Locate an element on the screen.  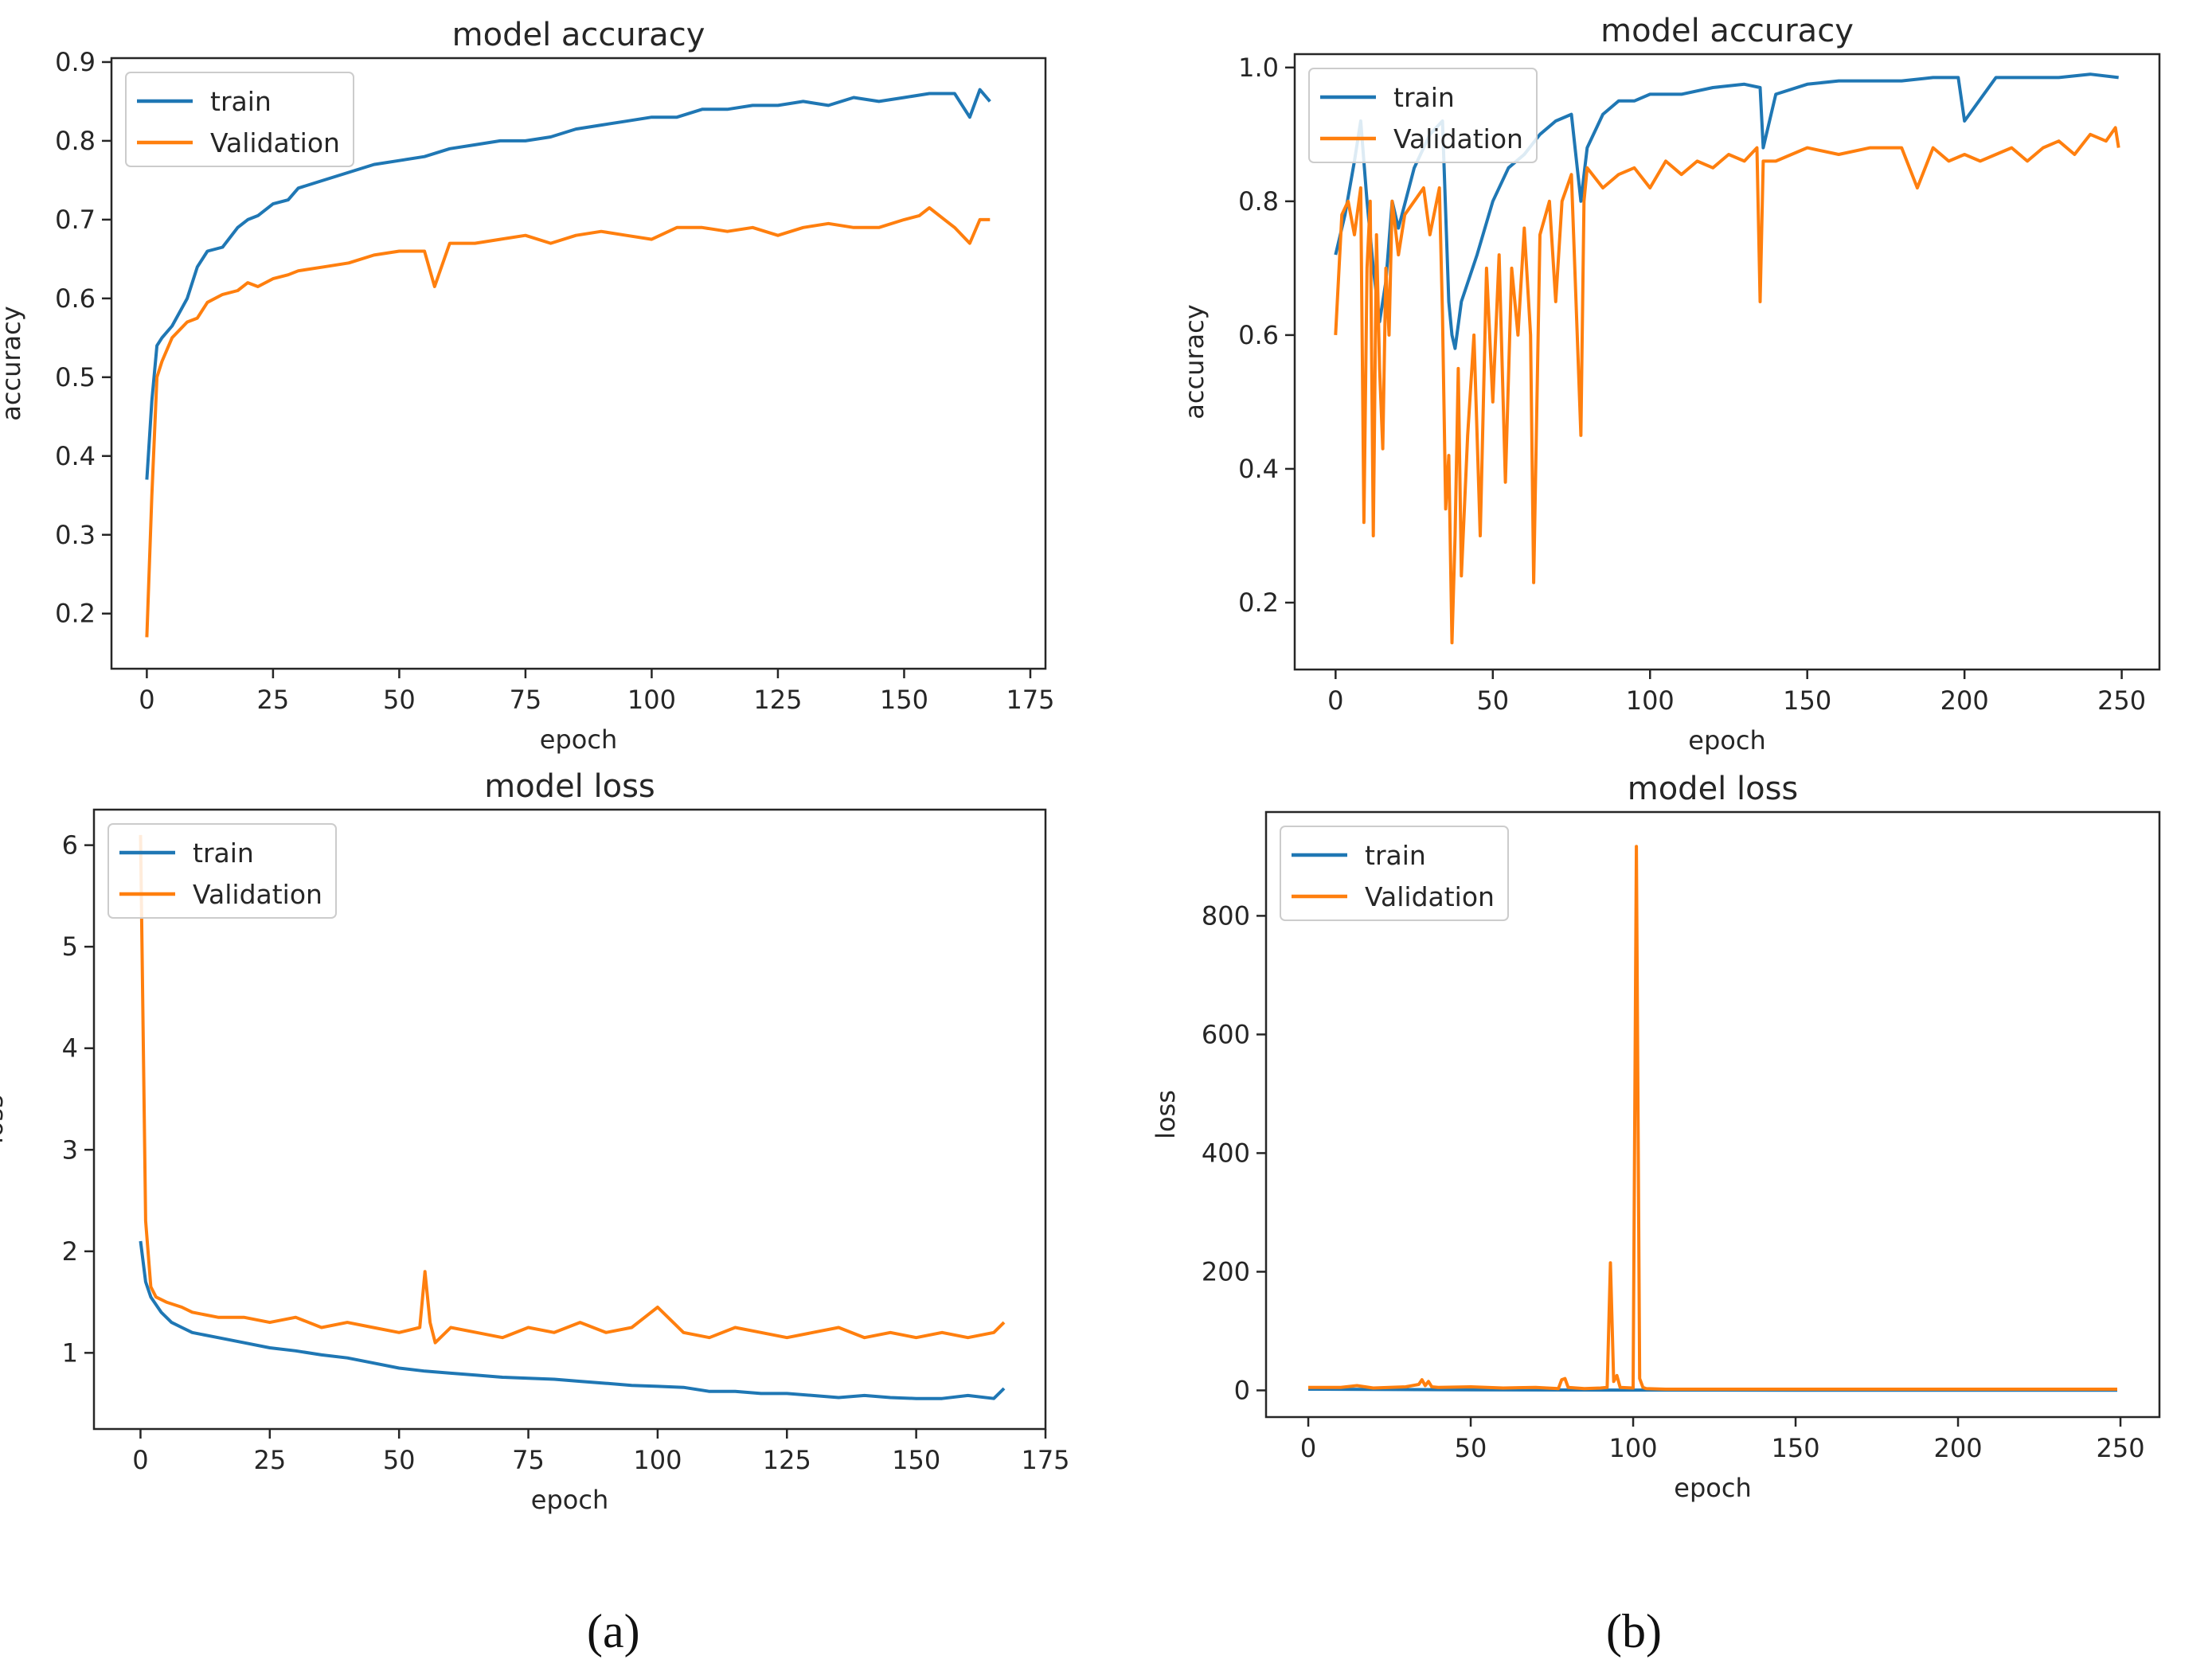
caption-a: (a) is located at coordinates (613, 1631).